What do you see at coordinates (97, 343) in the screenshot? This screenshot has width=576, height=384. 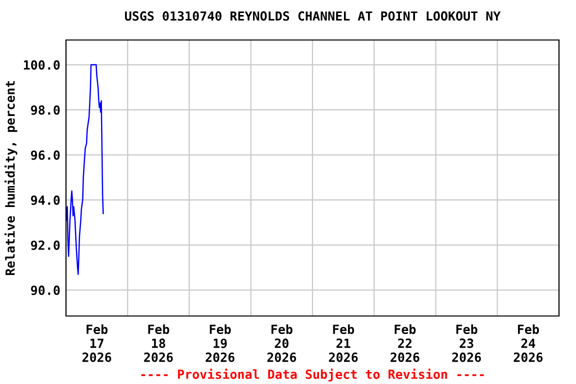 I see `x-tick-label: Feb 17 2026` at bounding box center [97, 343].